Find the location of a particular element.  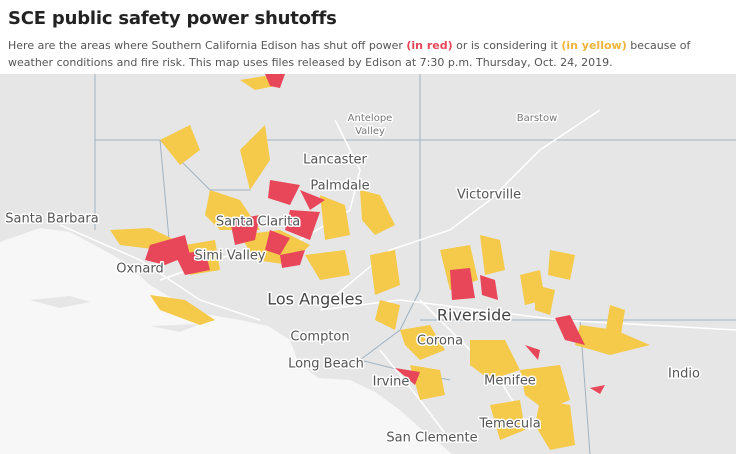

place-label: Riverside is located at coordinates (474, 315).